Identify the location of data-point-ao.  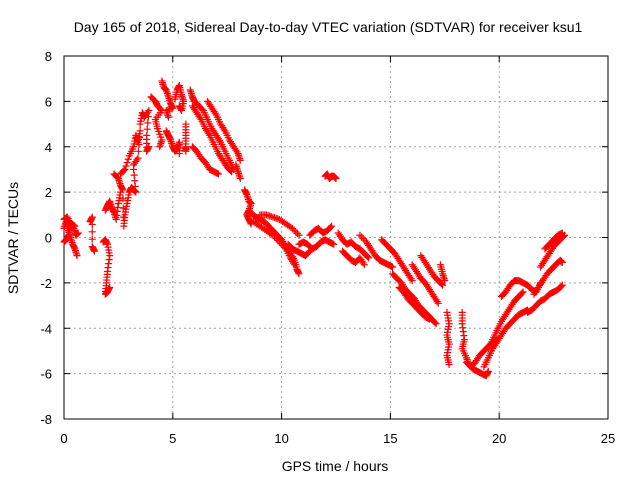
(522, 293).